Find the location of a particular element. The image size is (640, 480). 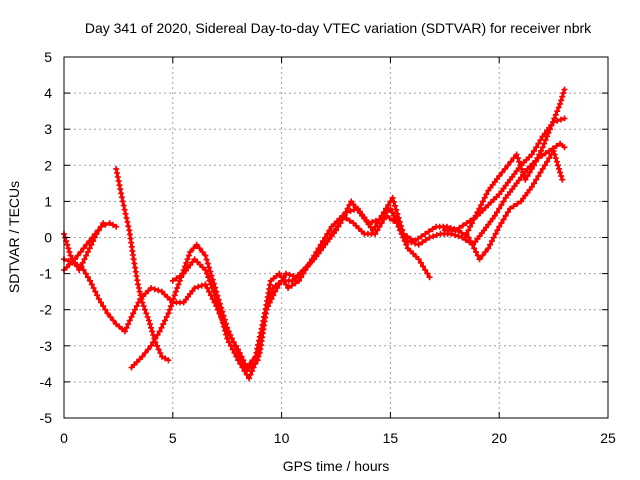

y-tick-label: 5 is located at coordinates (48, 57).